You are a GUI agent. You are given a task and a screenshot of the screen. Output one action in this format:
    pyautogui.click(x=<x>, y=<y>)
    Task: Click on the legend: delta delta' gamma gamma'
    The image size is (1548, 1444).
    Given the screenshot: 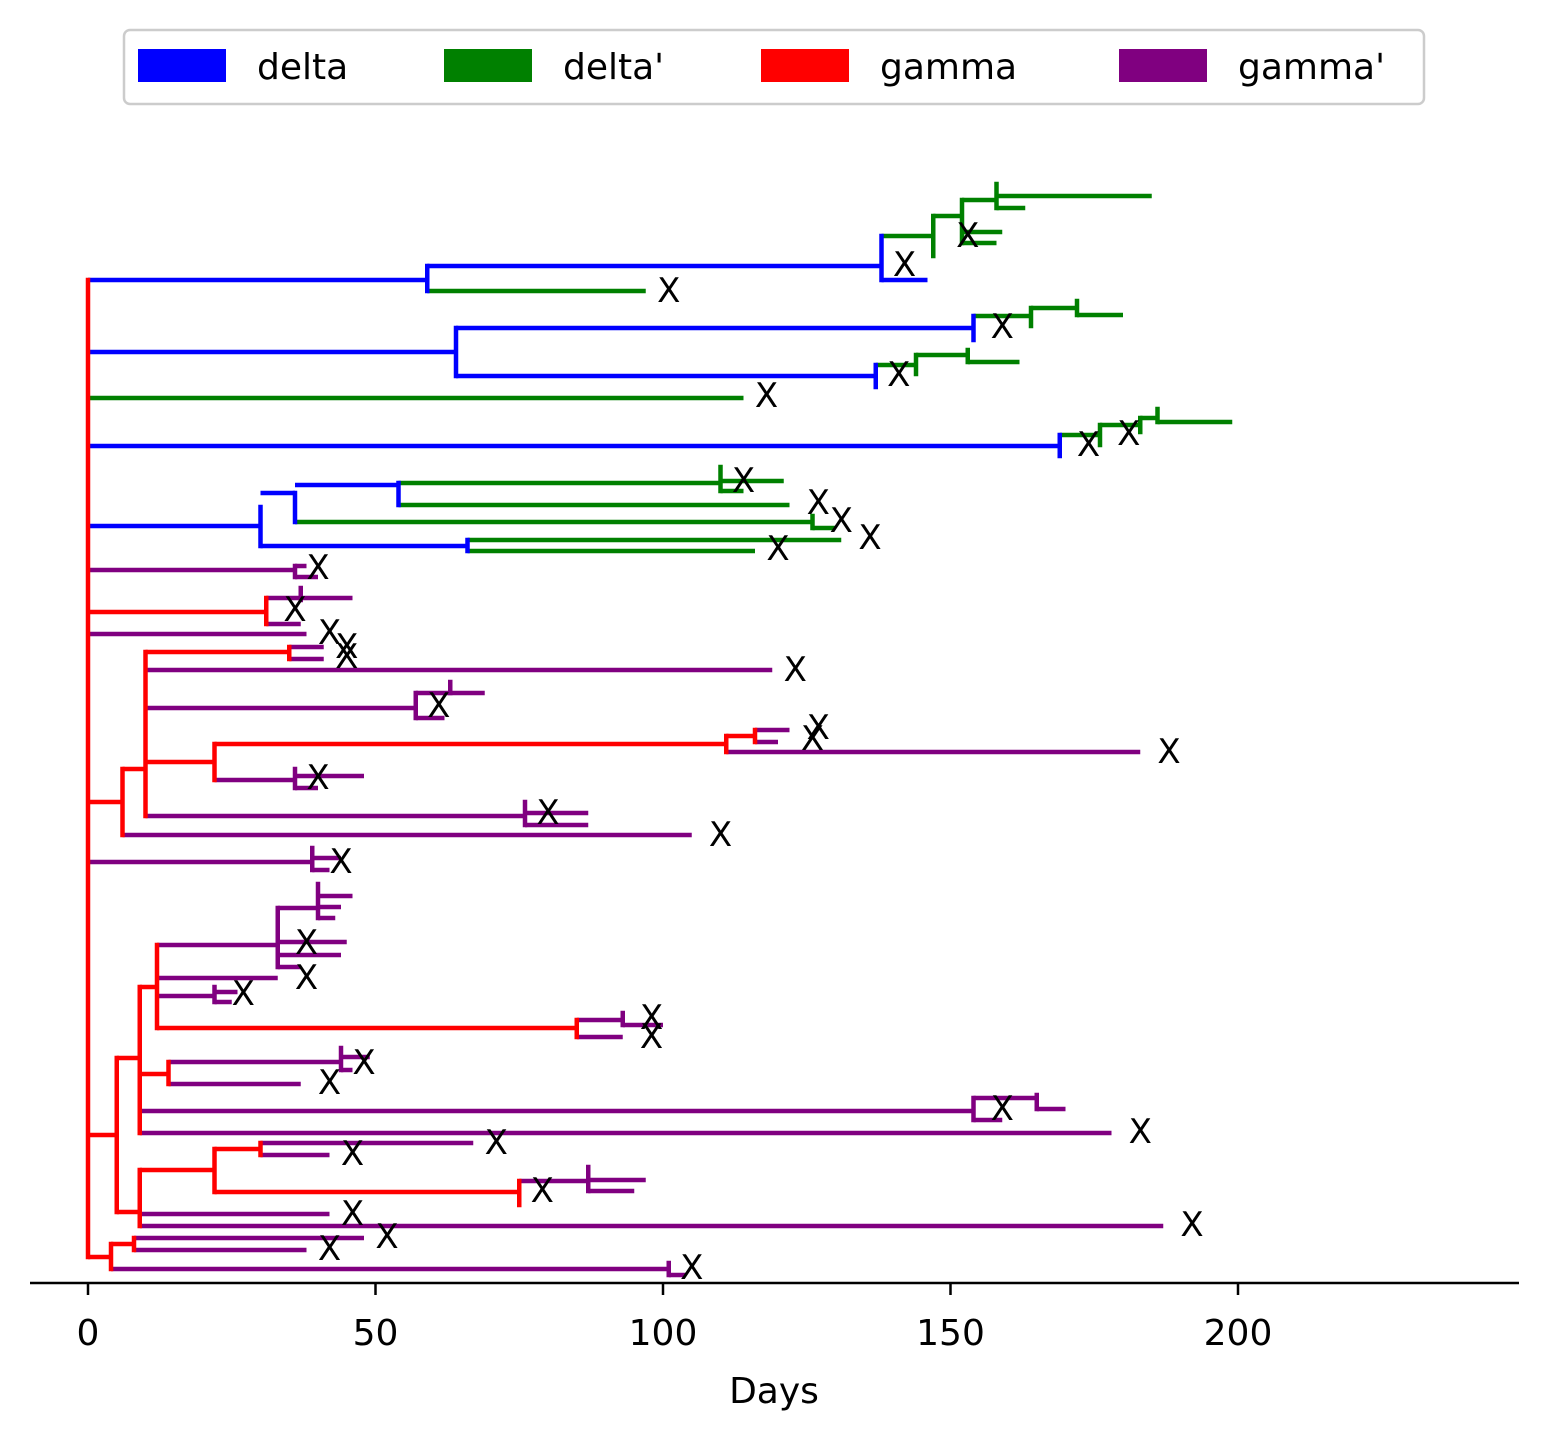 What is the action you would take?
    pyautogui.click(x=774, y=67)
    